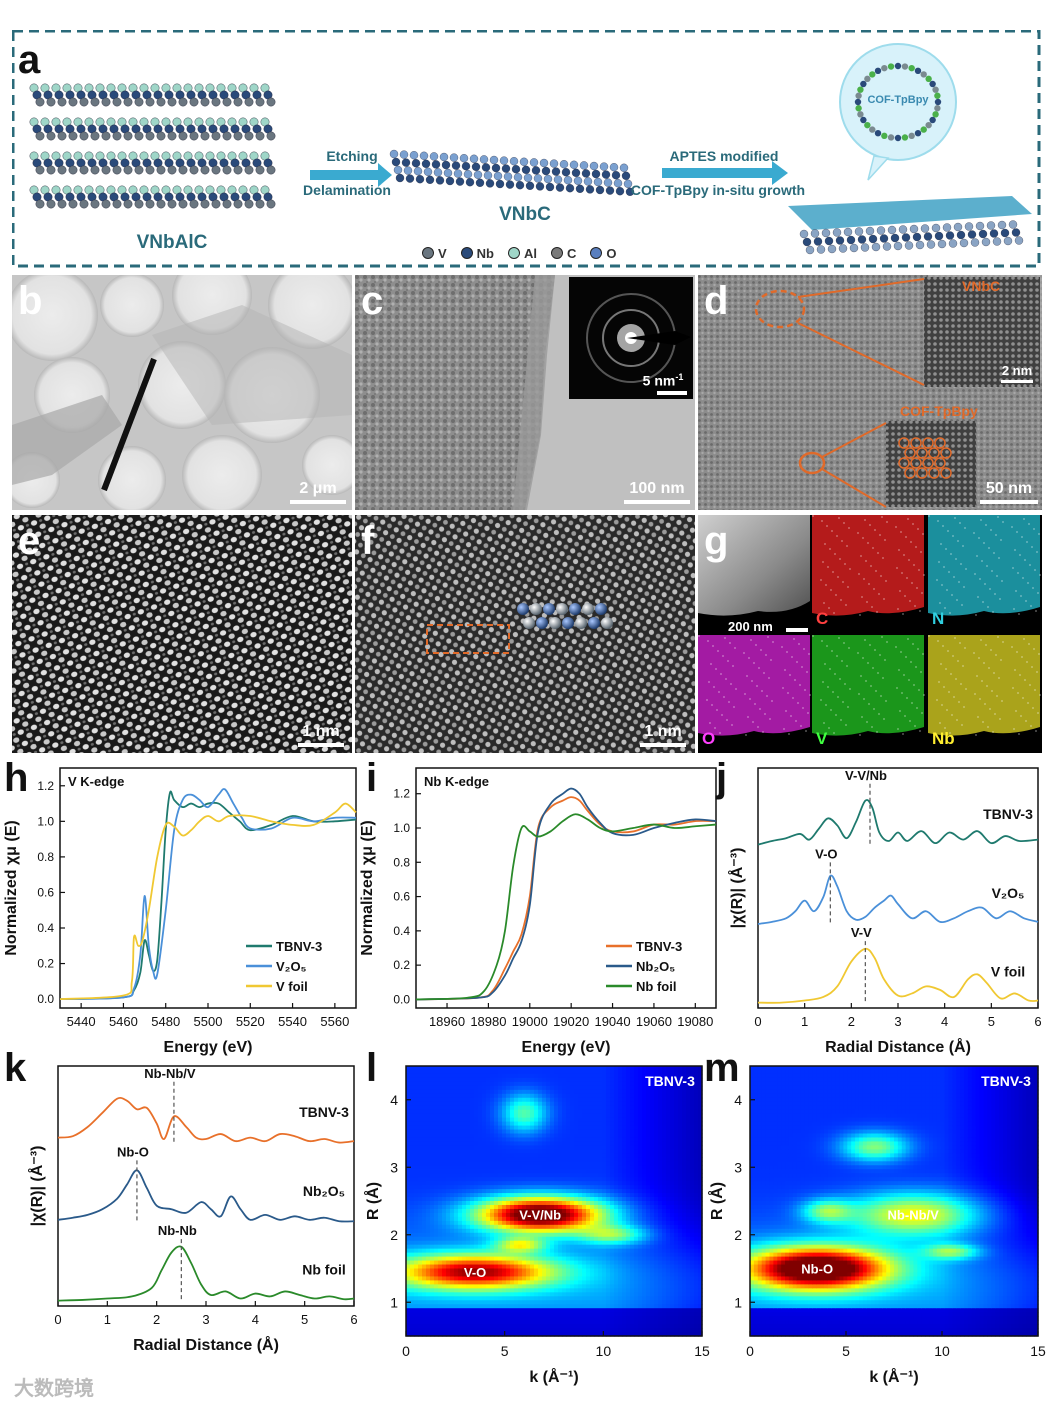 The image size is (1054, 1405). Describe the element at coordinates (401, 931) in the screenshot. I see `y-tick-label: 0.4` at that location.